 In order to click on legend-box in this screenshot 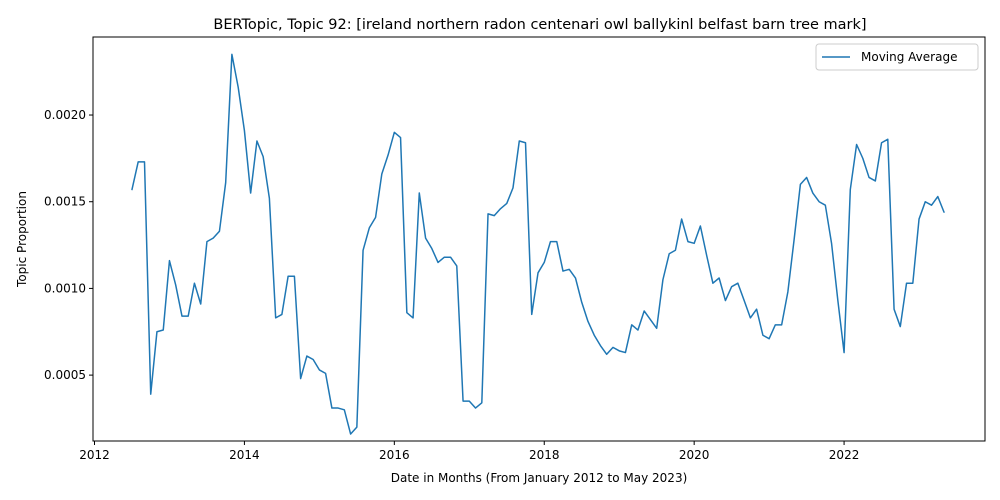, I will do `click(897, 57)`.